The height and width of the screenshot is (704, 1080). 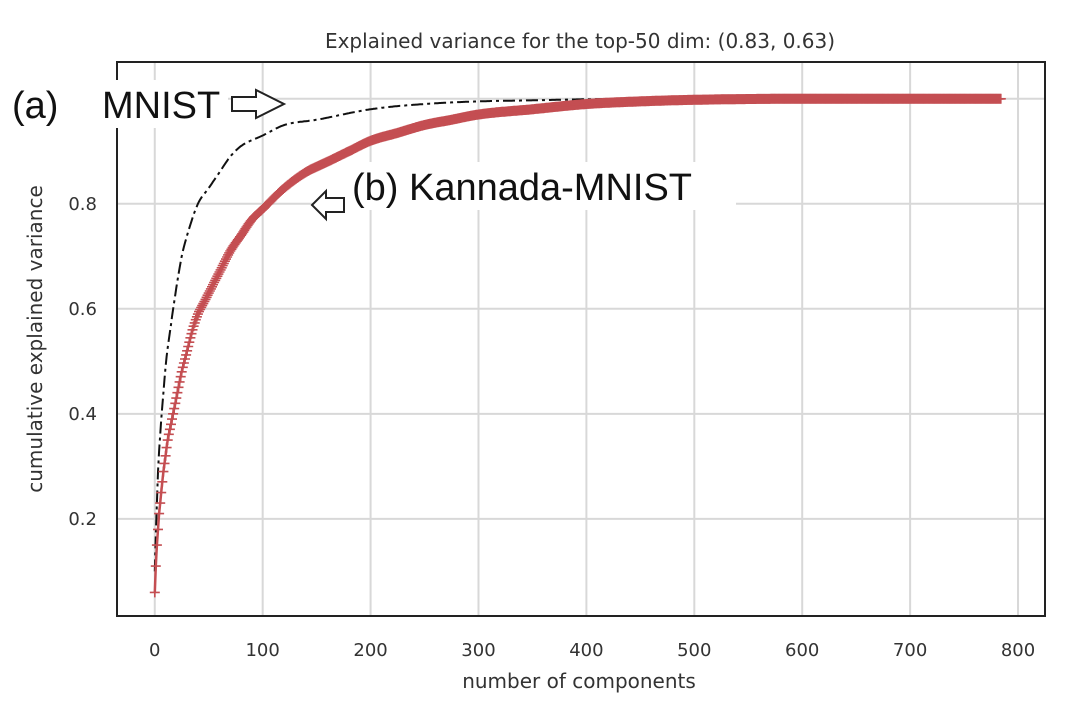 I want to click on annotation-mnist: MNIST, so click(x=161, y=106).